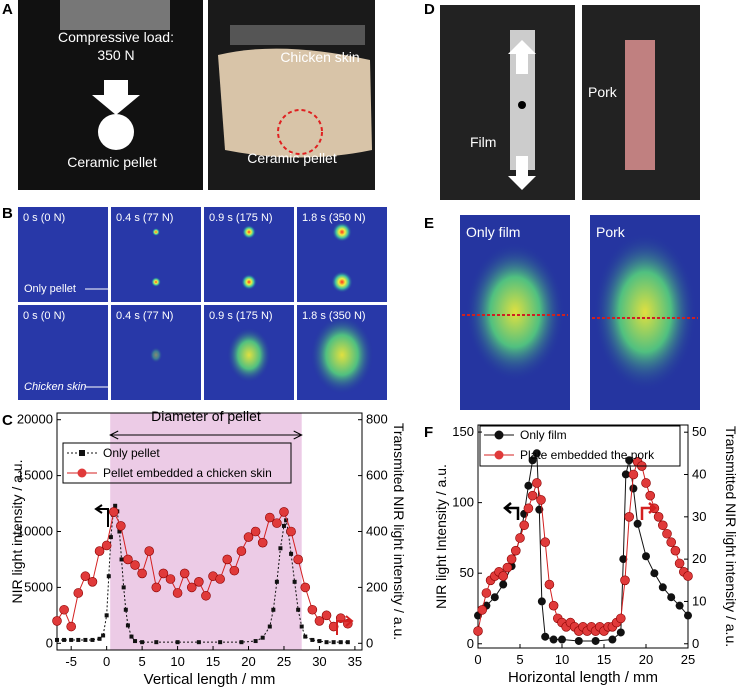 The height and width of the screenshot is (697, 736). I want to click on panel-label: B, so click(7, 213).